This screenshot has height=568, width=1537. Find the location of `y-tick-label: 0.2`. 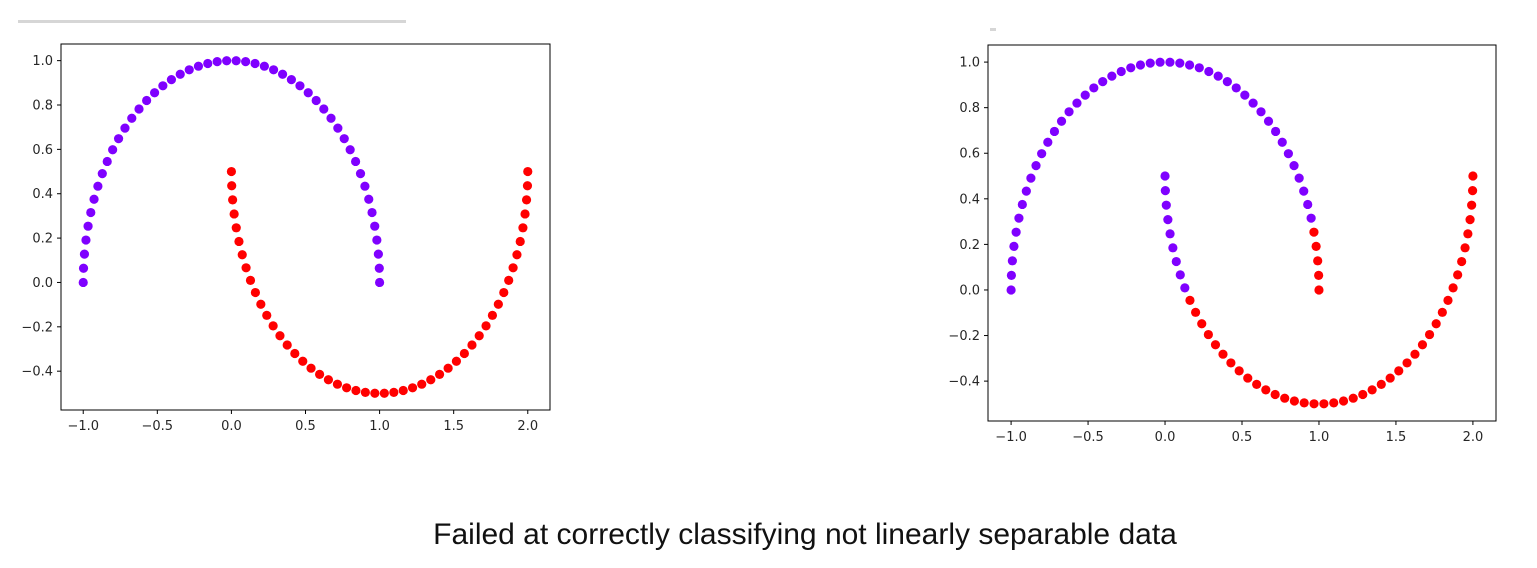

y-tick-label: 0.2 is located at coordinates (969, 245).